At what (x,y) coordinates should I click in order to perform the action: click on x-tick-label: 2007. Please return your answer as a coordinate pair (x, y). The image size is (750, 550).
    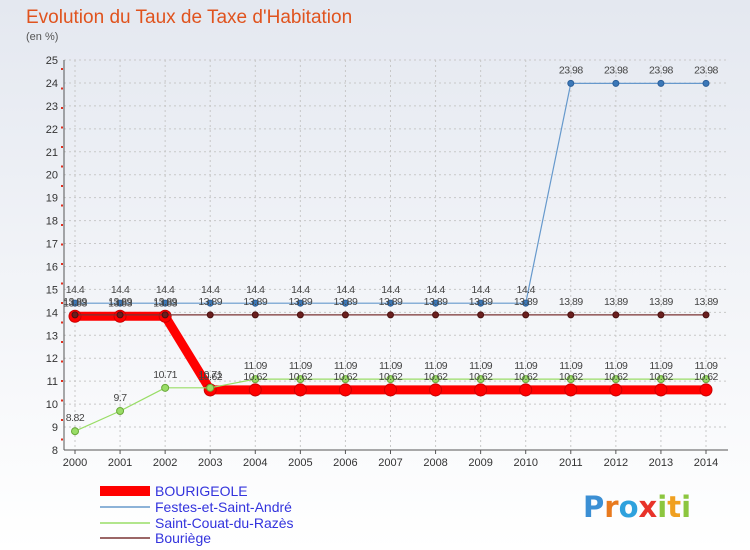
    Looking at the image, I should click on (390, 463).